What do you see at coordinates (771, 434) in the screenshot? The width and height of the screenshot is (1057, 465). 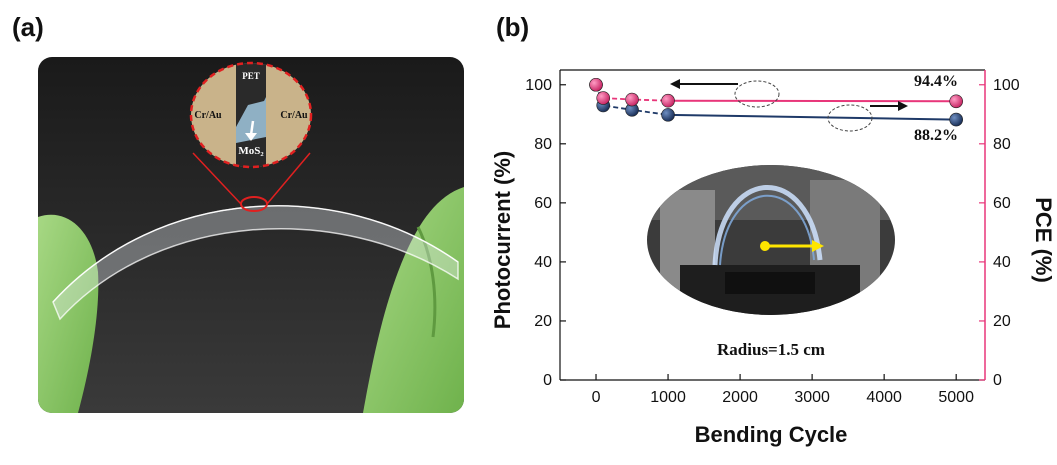 I see `x-axis-title: Bending Cycle` at bounding box center [771, 434].